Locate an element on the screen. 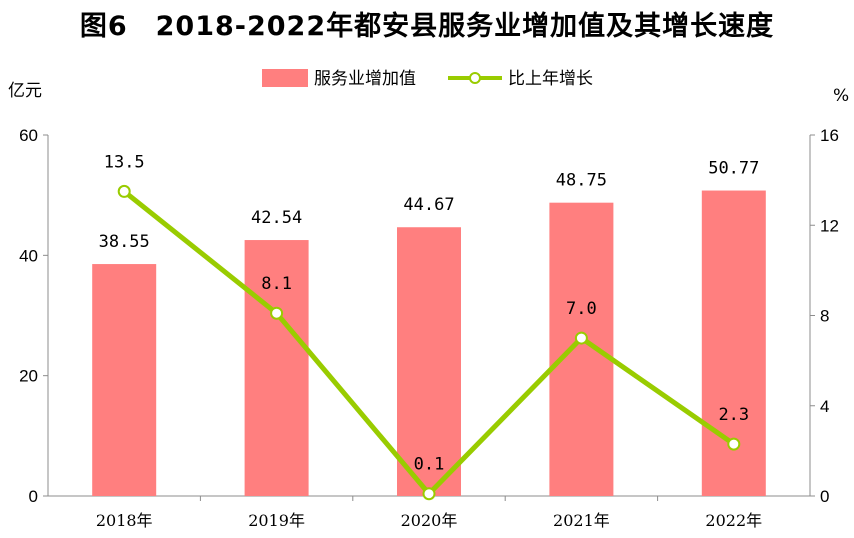 Image resolution: width=854 pixels, height=538 pixels. growth-value-label: 8.1 is located at coordinates (276, 284).